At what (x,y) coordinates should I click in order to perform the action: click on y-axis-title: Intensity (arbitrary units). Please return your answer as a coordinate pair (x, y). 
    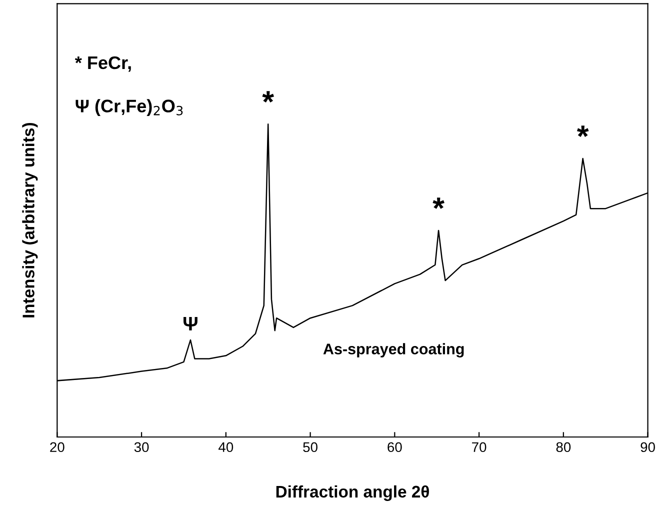
    Looking at the image, I should click on (30, 220).